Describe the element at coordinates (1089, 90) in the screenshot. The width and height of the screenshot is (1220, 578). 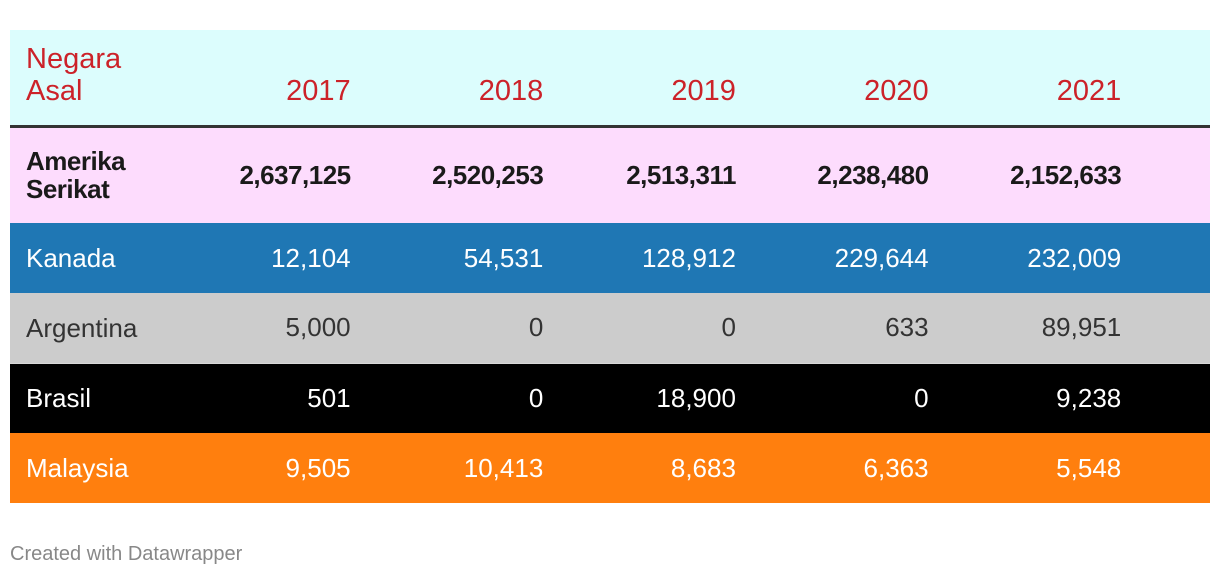
I see `column-header-2021: 2021` at that location.